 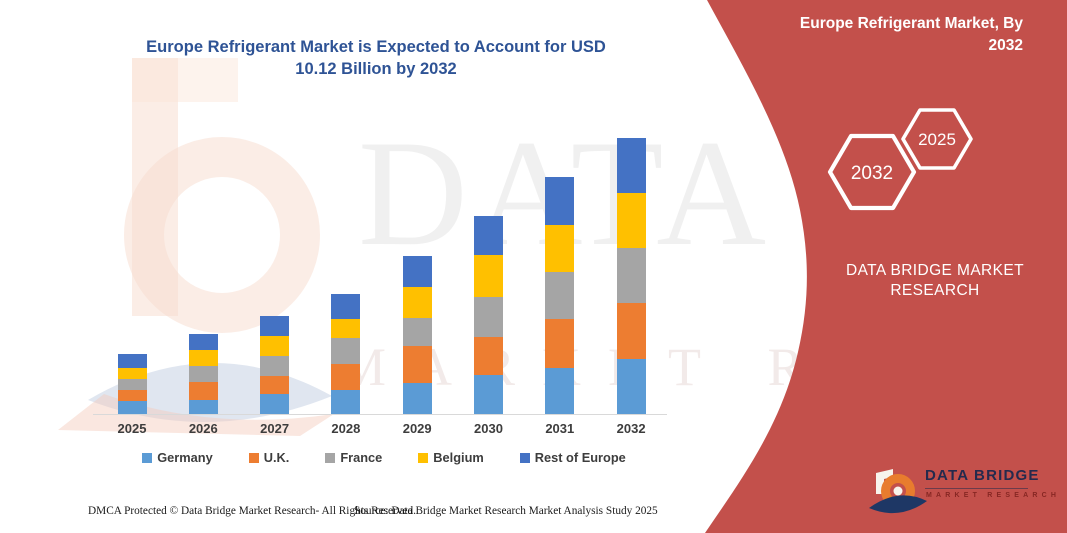 What do you see at coordinates (631, 386) in the screenshot?
I see `bar-segment-germany-2032` at bounding box center [631, 386].